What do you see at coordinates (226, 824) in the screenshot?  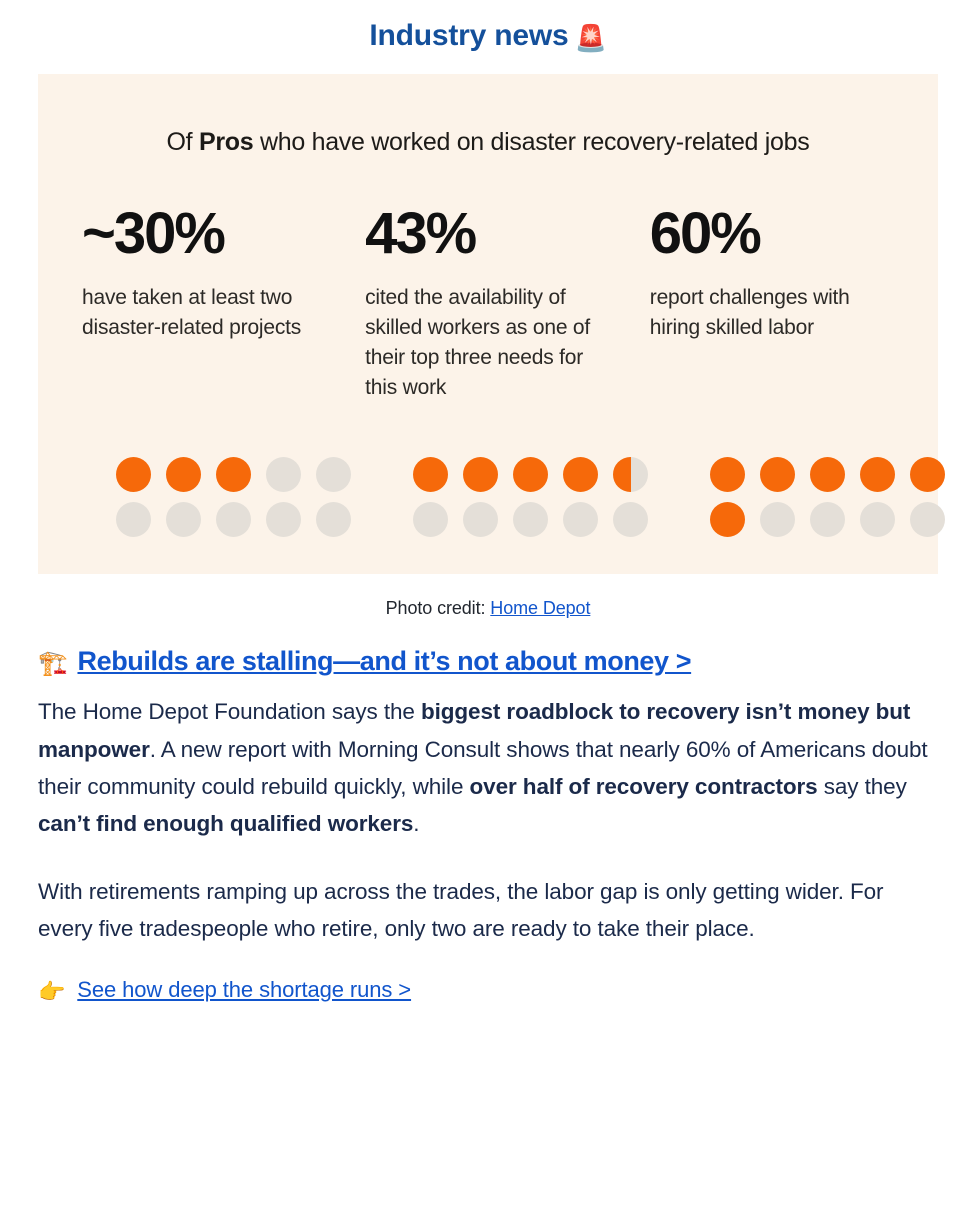 I see `paragraph1-bold3: can’t find enough qualified workers` at bounding box center [226, 824].